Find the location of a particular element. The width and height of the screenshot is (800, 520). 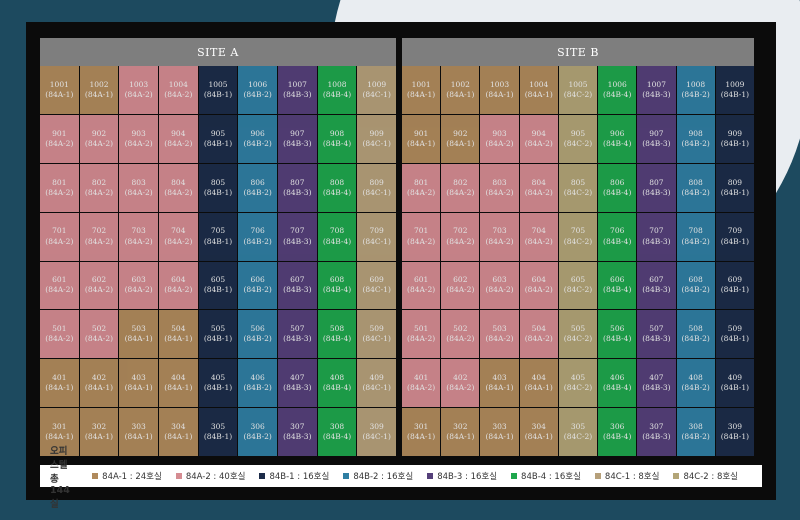

unit-cell: 307 (84B-3) is located at coordinates (297, 432).